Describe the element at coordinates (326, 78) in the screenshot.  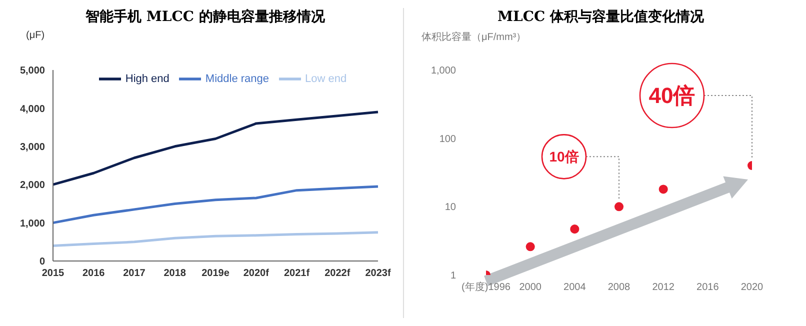
I see `legend-label: Low end` at that location.